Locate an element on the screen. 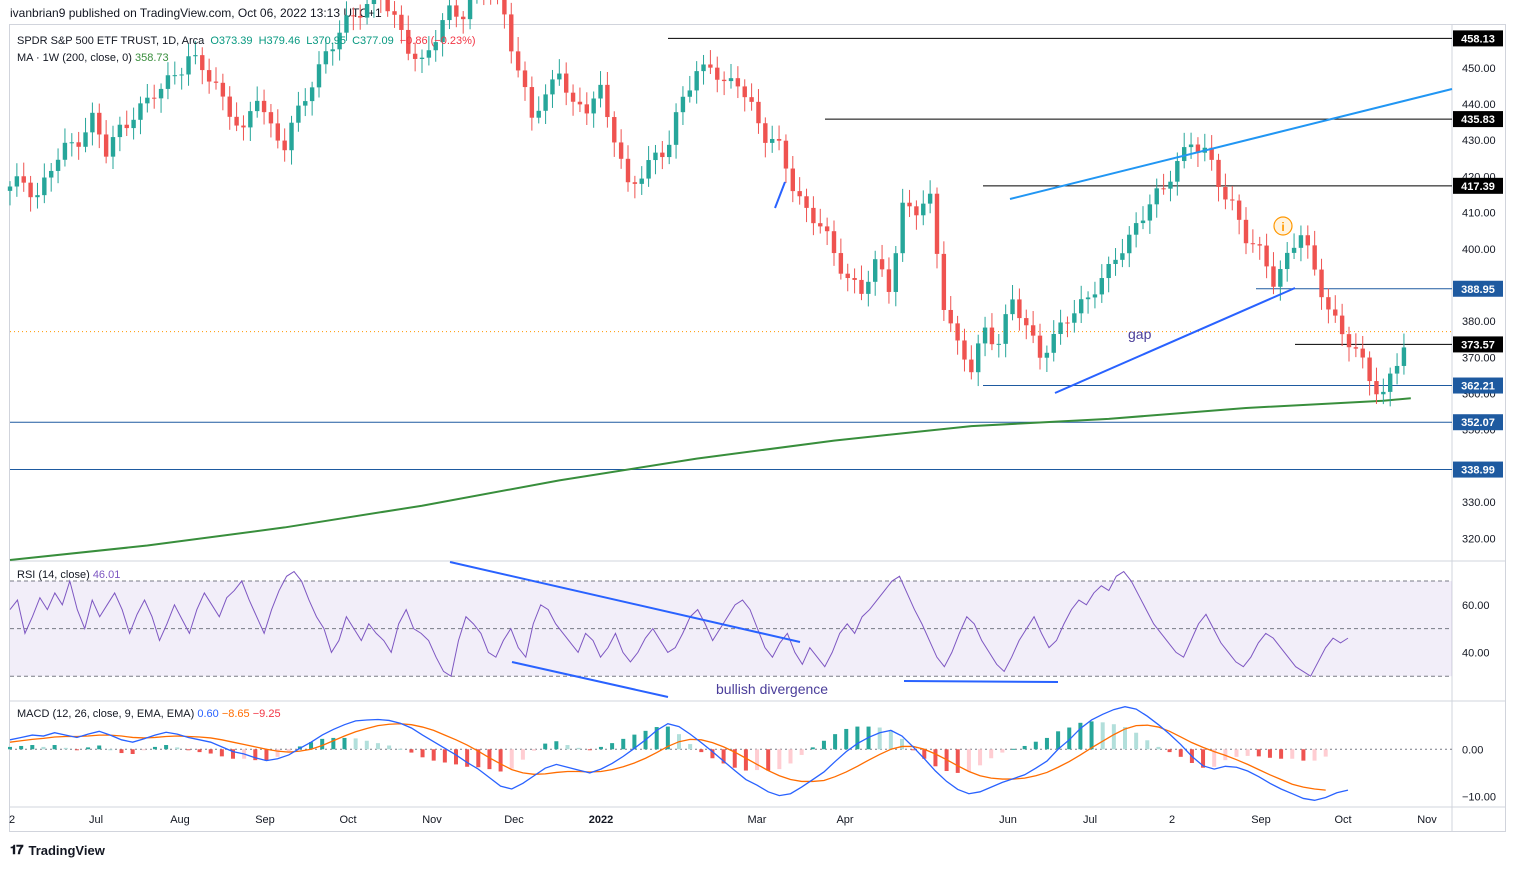  time-tick-label: Apr is located at coordinates (844, 820).